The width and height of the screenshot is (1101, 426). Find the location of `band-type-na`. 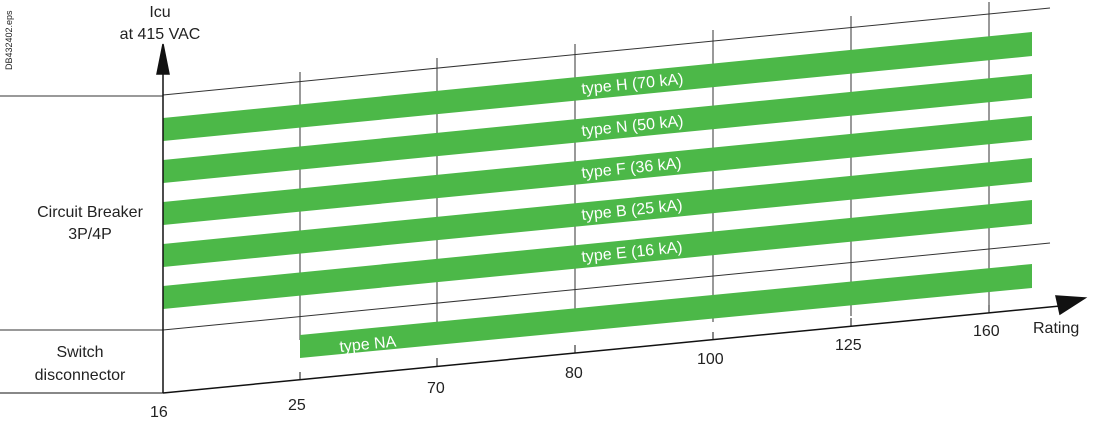

band-type-na is located at coordinates (666, 311).